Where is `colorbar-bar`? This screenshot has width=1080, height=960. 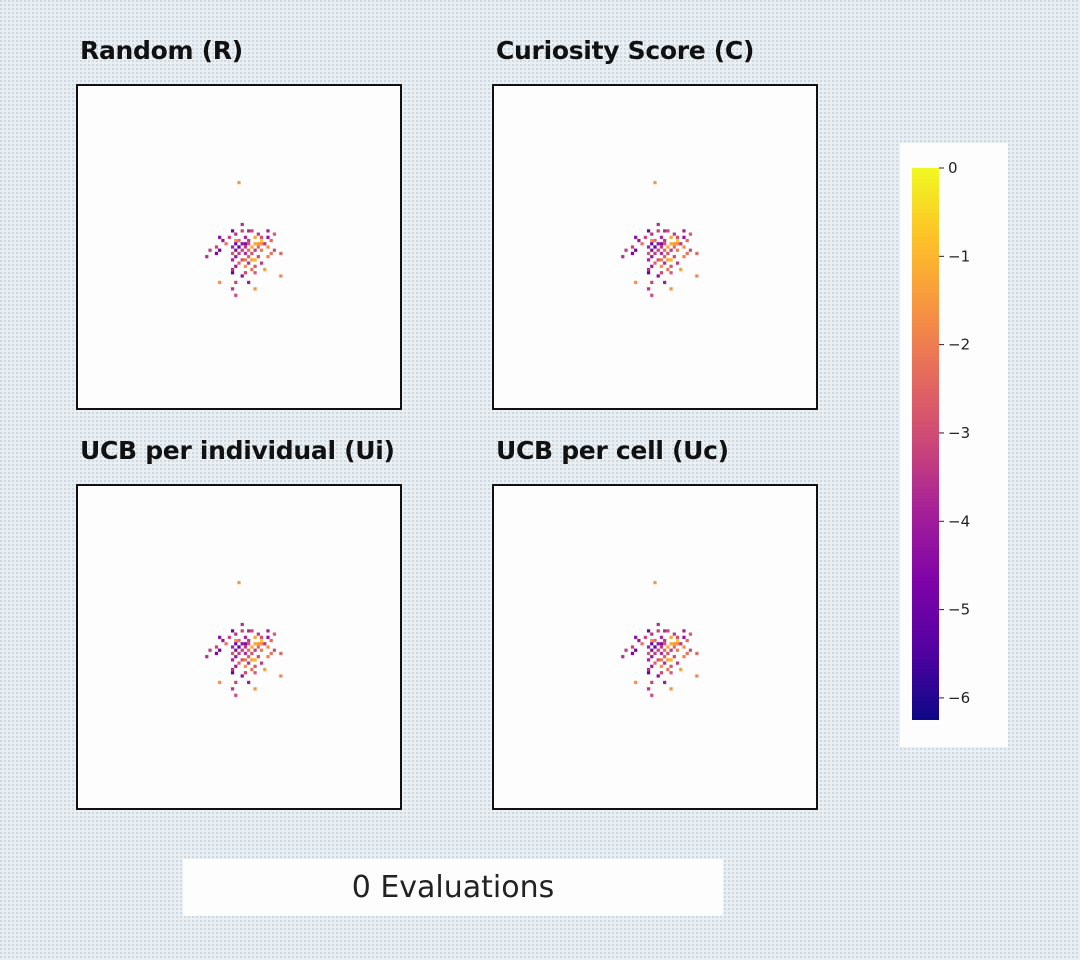
colorbar-bar is located at coordinates (925, 444).